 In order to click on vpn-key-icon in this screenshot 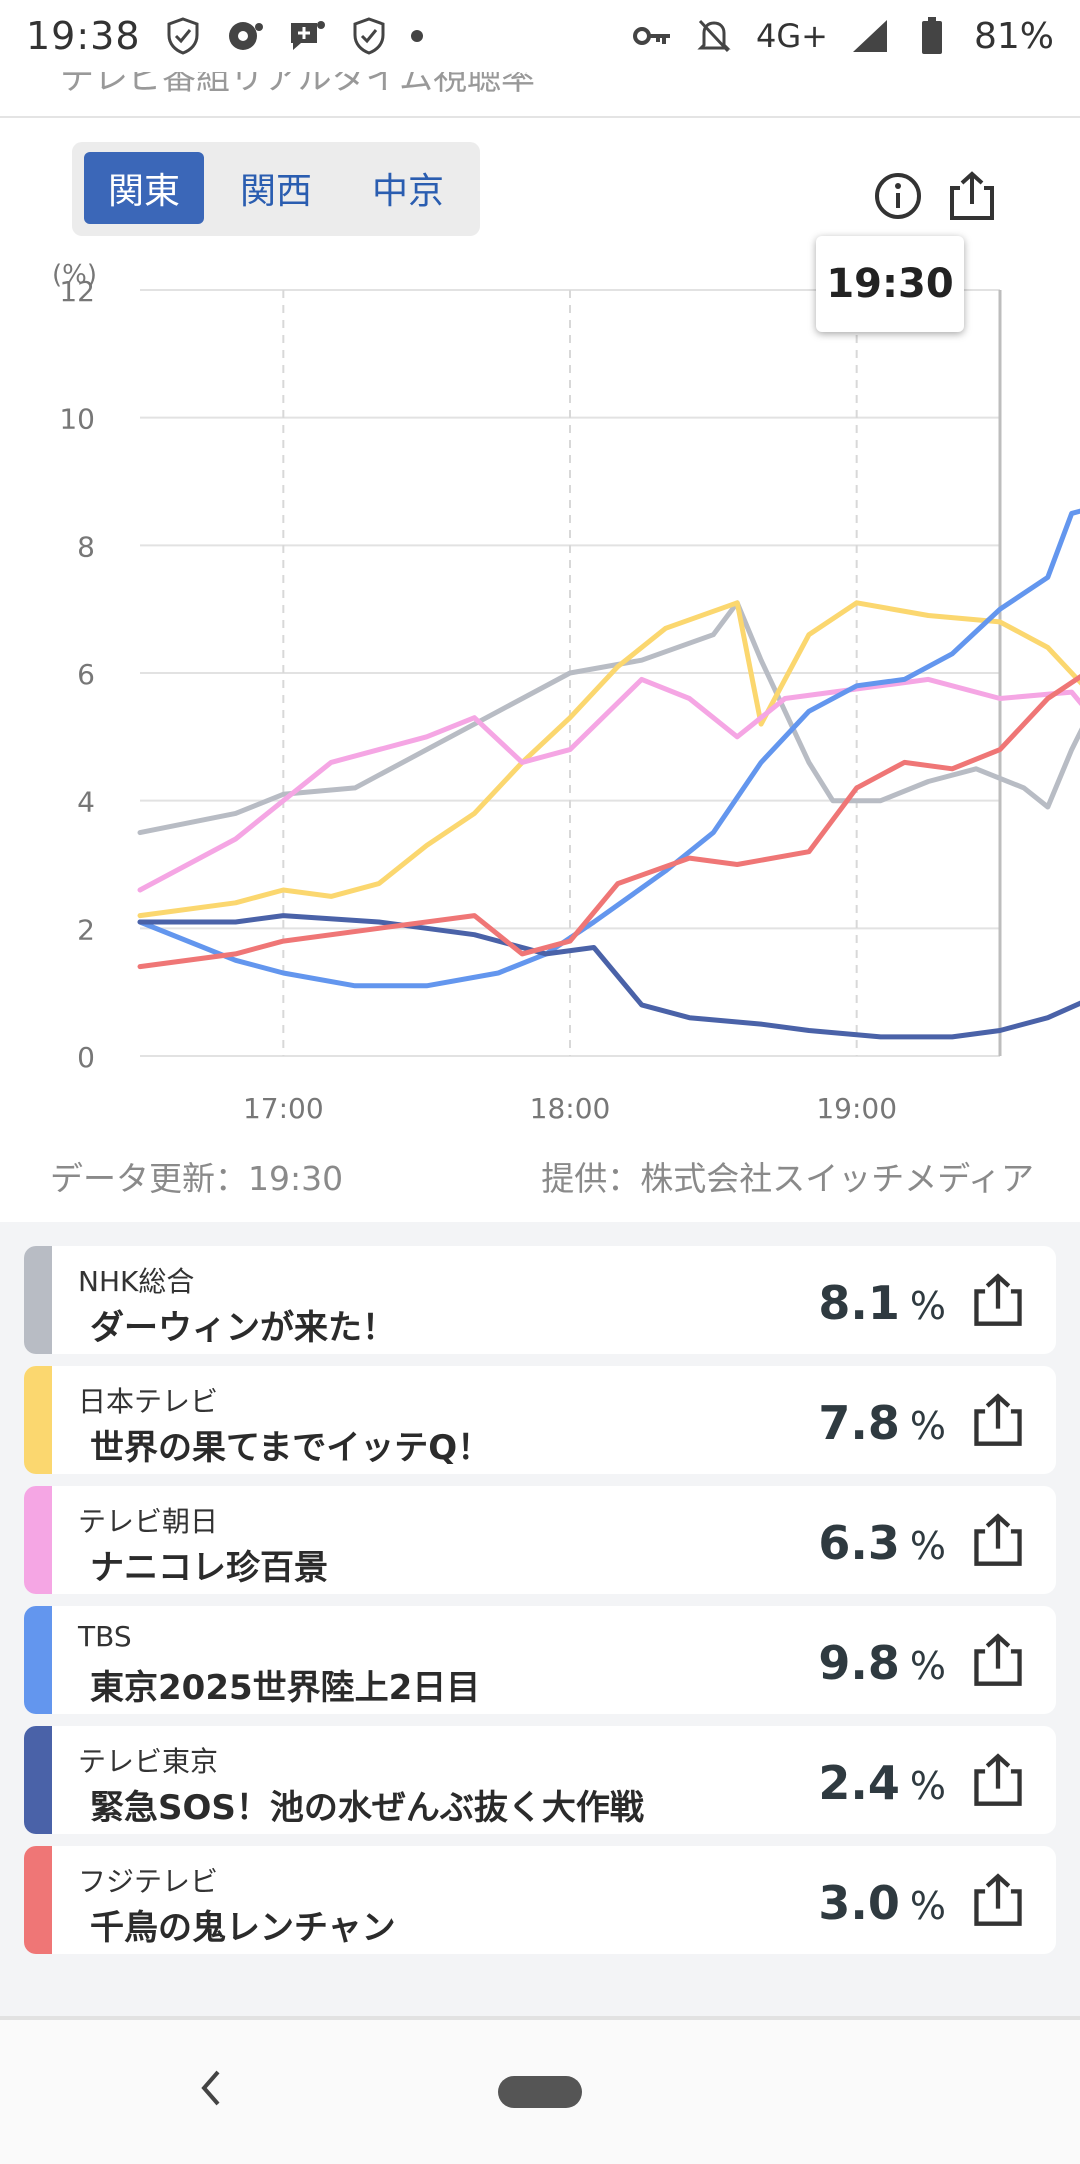, I will do `click(652, 36)`.